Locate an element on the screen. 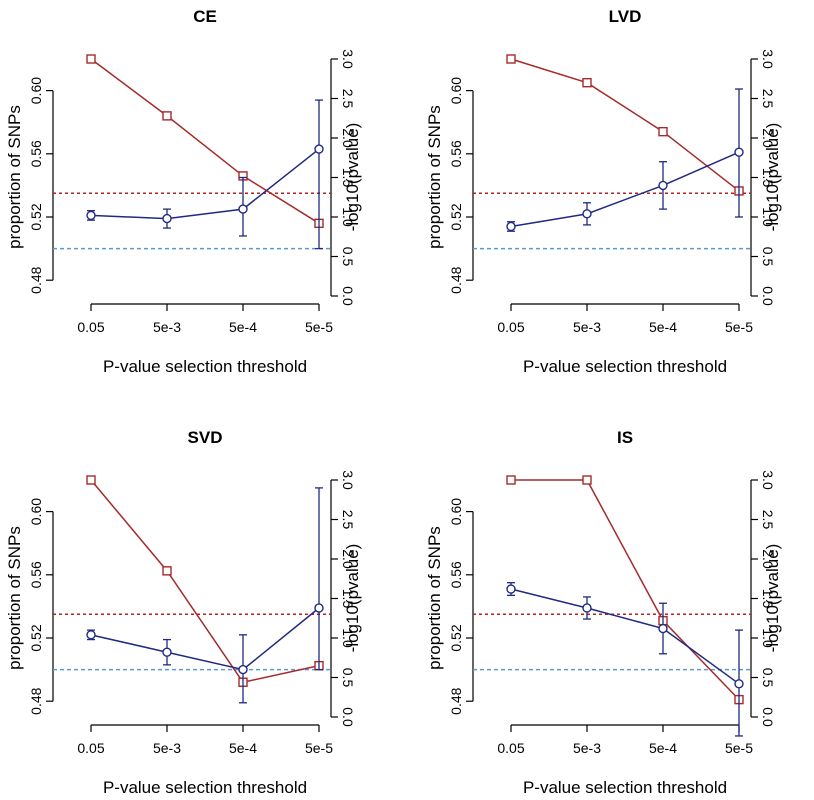 Image resolution: width=814 pixels, height=800 pixels. chart-title: IS is located at coordinates (625, 437).